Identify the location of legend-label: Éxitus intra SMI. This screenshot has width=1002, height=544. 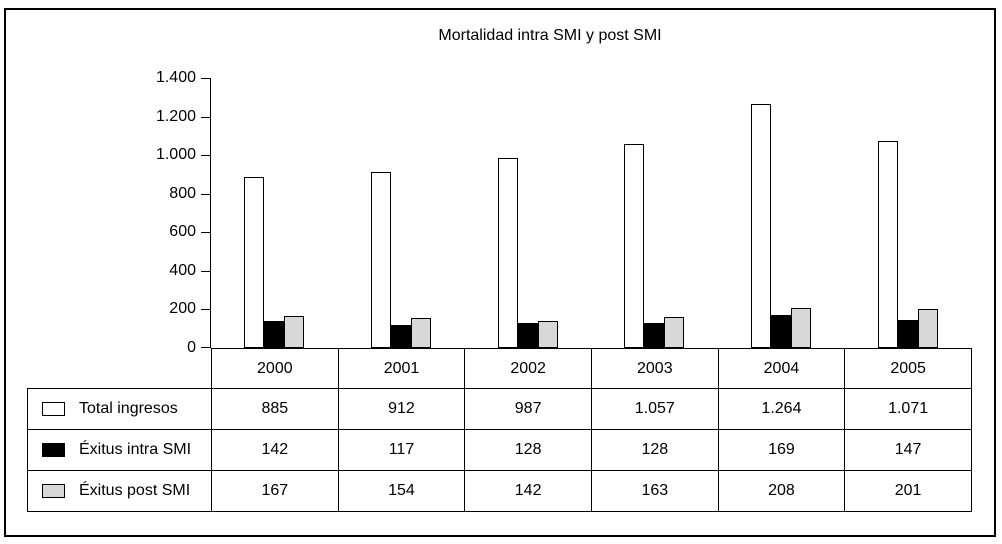
(135, 449).